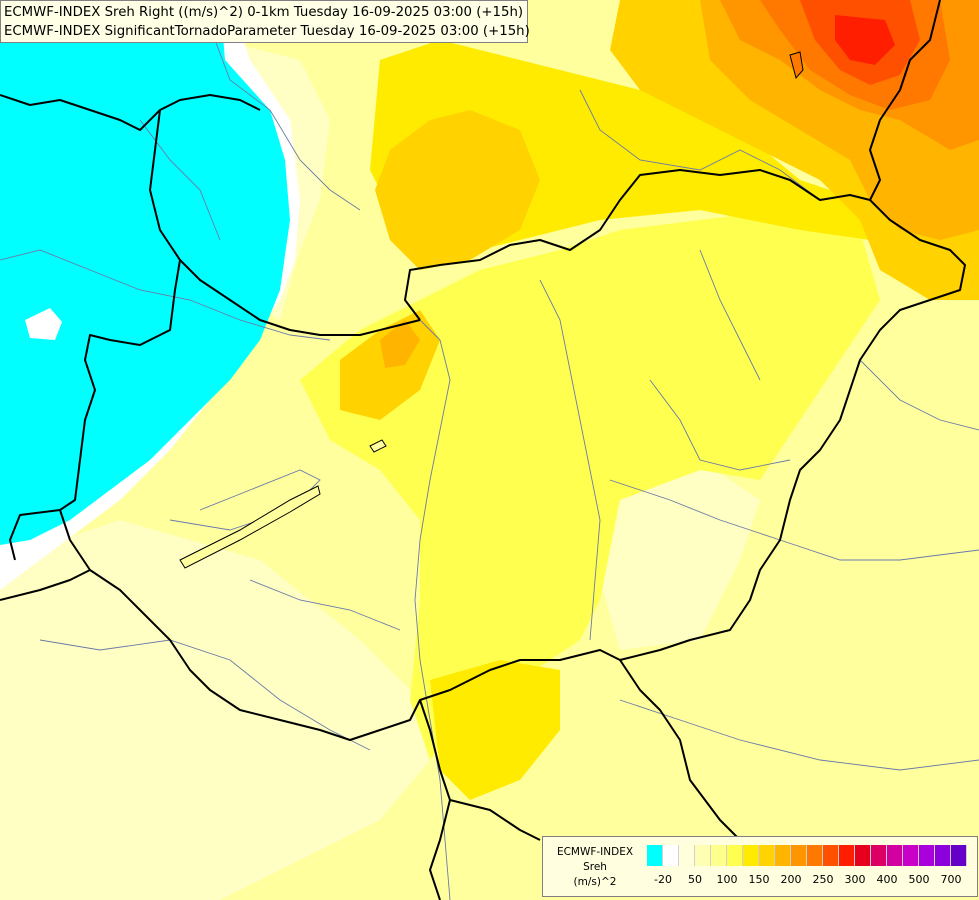 This screenshot has width=979, height=900. Describe the element at coordinates (695, 879) in the screenshot. I see `legend-tick: 50` at that location.